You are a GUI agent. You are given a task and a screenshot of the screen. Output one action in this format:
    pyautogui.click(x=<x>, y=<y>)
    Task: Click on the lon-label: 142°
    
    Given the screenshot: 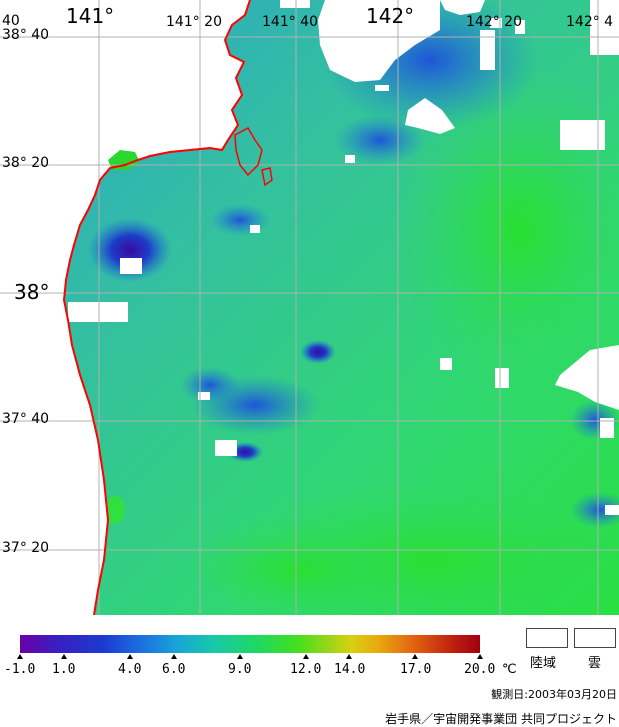 What is the action you would take?
    pyautogui.click(x=390, y=16)
    